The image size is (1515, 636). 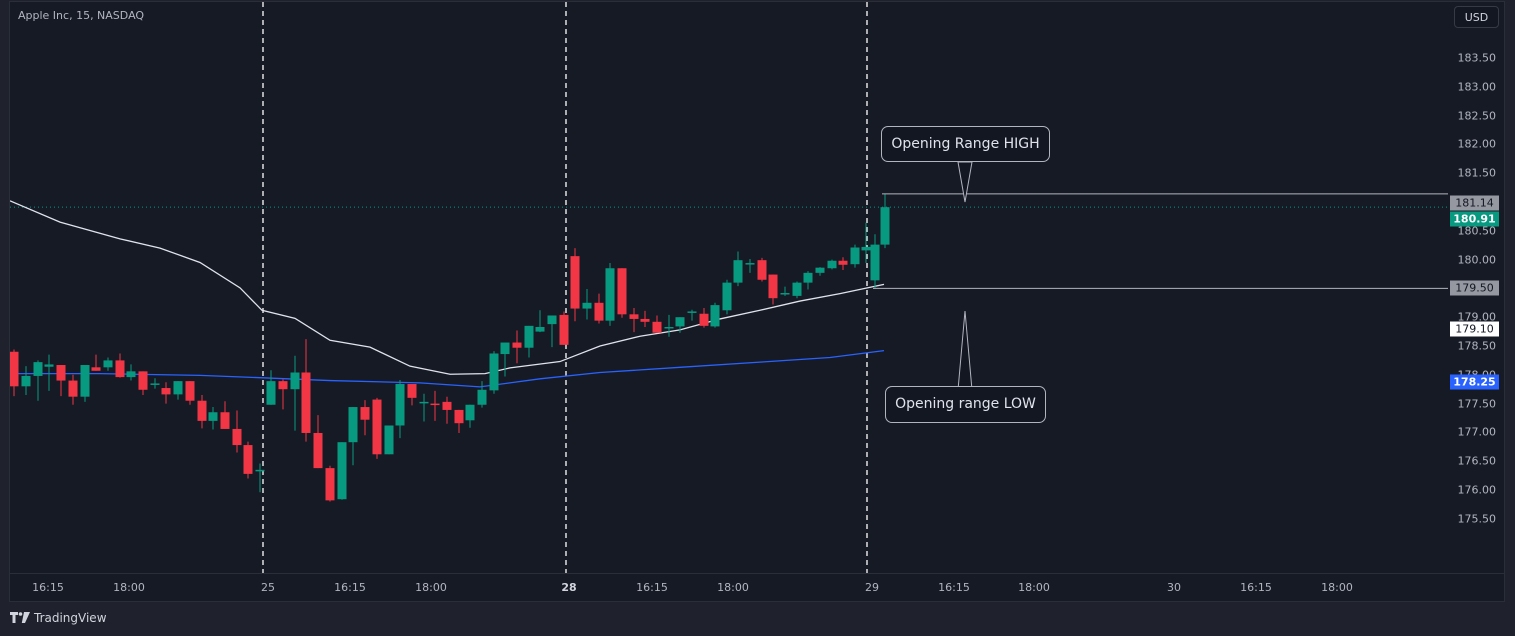 I want to click on callout-pointer-high, so click(x=965, y=182).